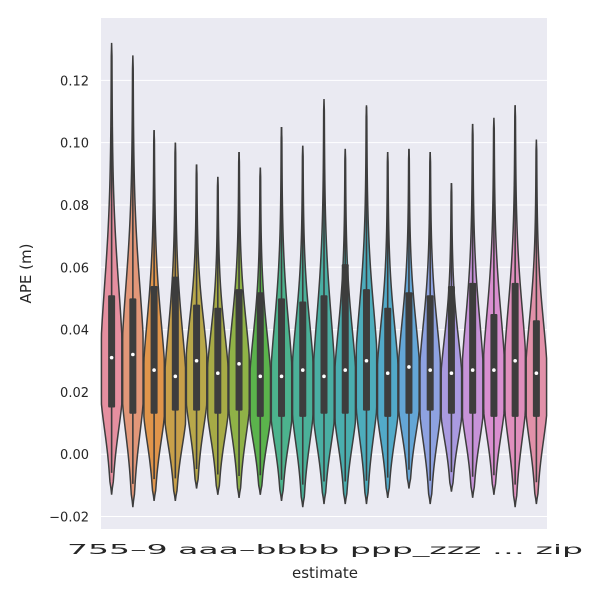 Image resolution: width=600 pixels, height=600 pixels. What do you see at coordinates (74, 206) in the screenshot?
I see `y-tick-label: 0.08` at bounding box center [74, 206].